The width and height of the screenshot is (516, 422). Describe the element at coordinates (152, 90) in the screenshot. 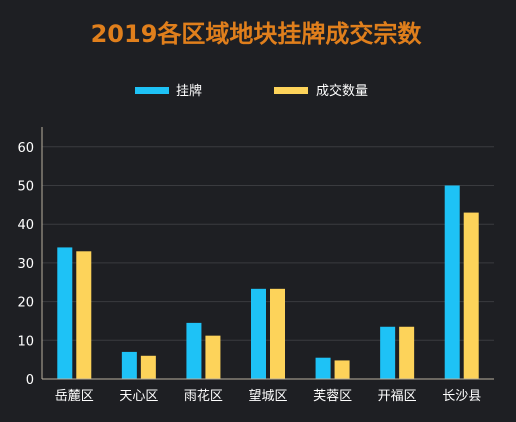

I see `legend-swatch-listing` at that location.